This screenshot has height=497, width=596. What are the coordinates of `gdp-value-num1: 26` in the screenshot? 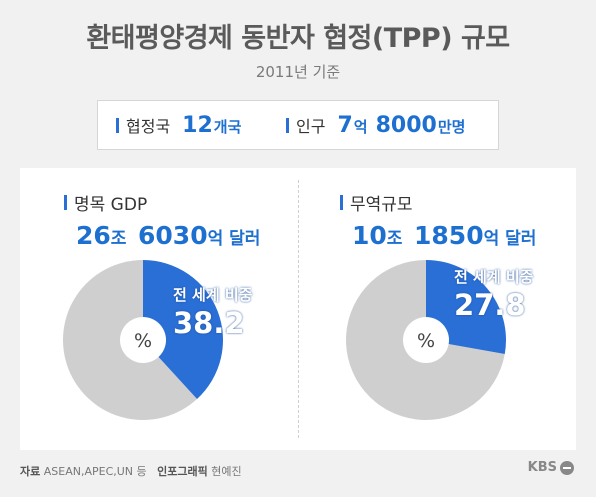 It's located at (93, 235).